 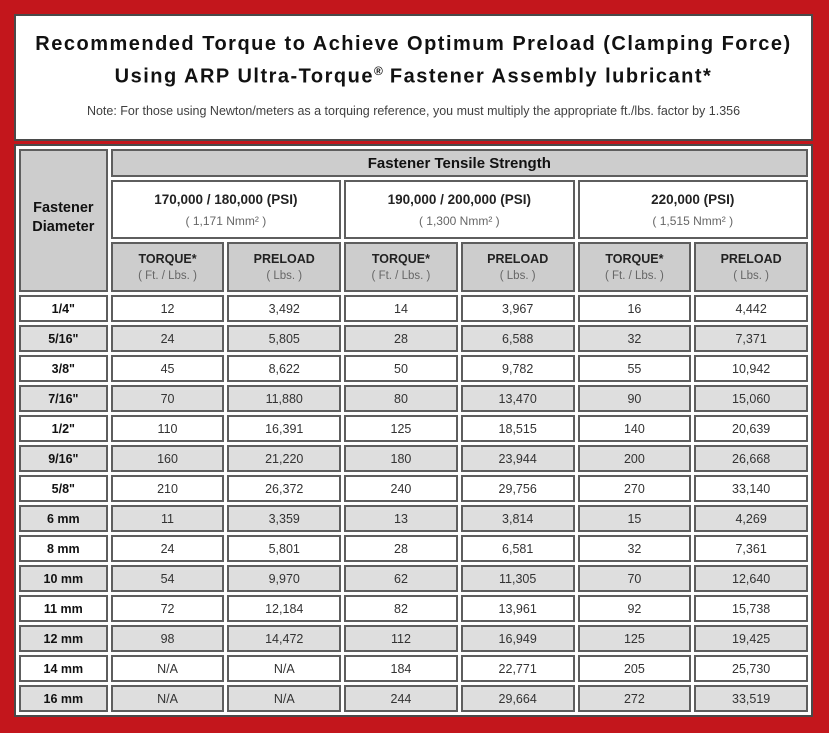 What do you see at coordinates (634, 668) in the screenshot?
I see `torque-220-cell: 205` at bounding box center [634, 668].